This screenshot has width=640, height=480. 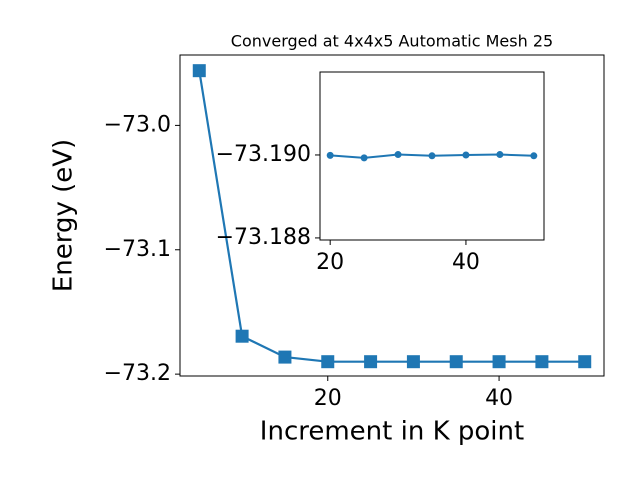 I want to click on y-axis-label: Energy (eV), so click(x=64, y=215).